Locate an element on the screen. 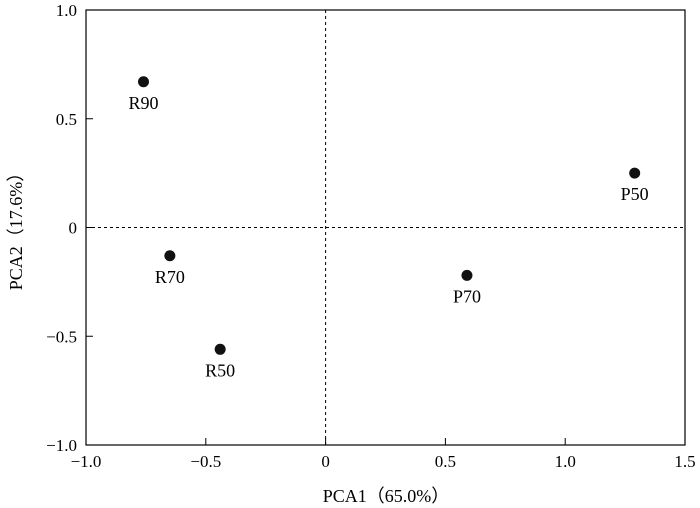  x-tick-label: −0.5 is located at coordinates (205, 461).